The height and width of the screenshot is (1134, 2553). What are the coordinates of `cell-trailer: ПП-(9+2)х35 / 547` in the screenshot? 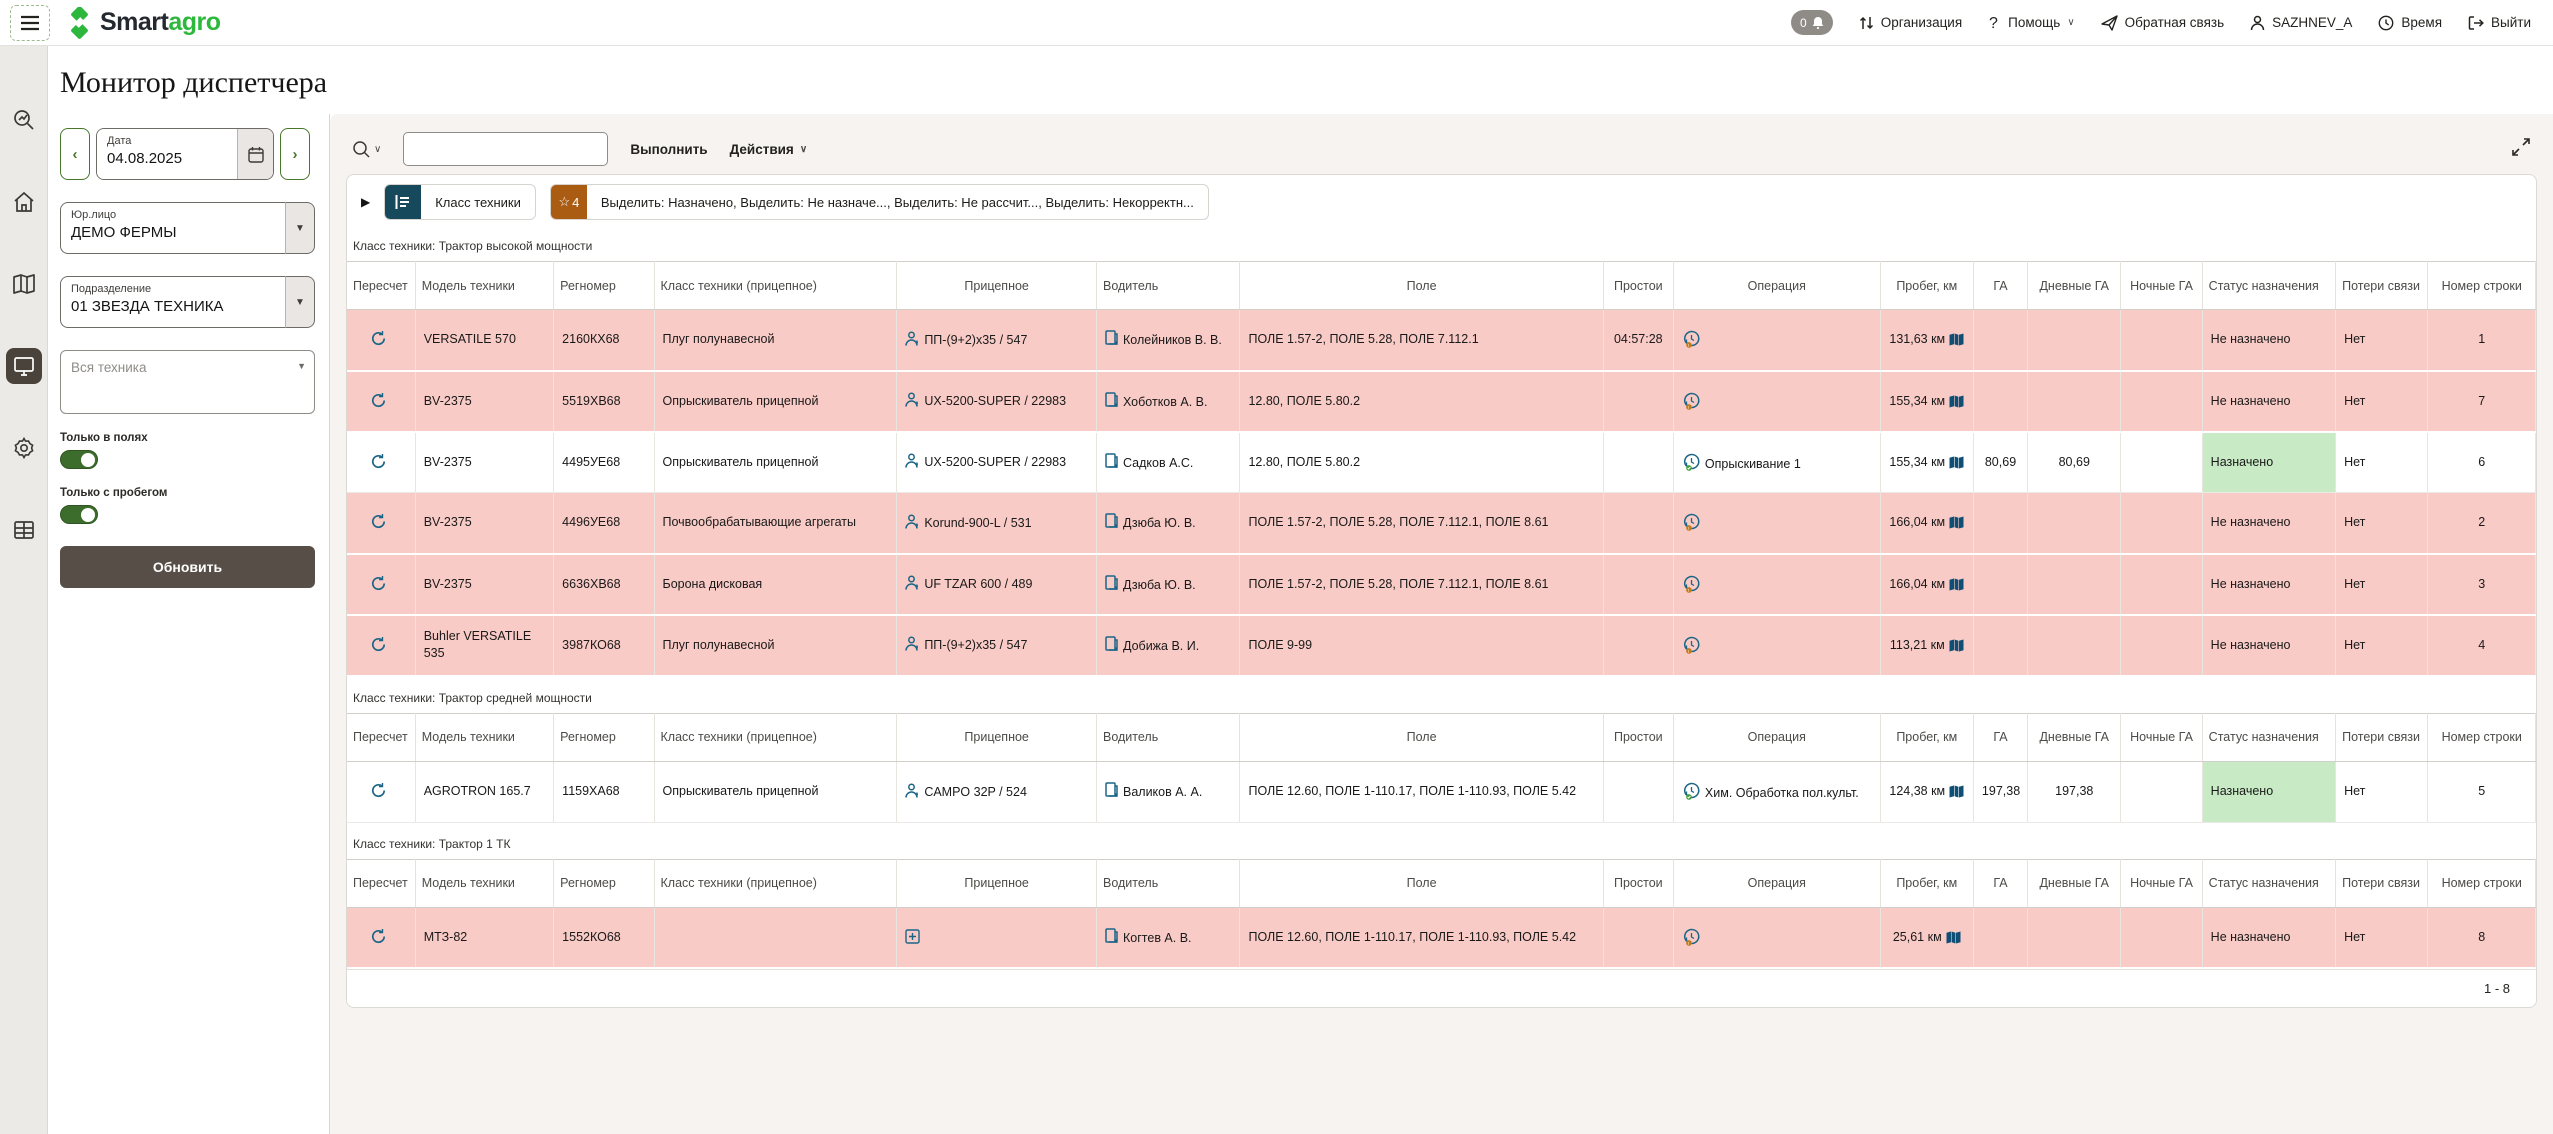 It's located at (996, 645).